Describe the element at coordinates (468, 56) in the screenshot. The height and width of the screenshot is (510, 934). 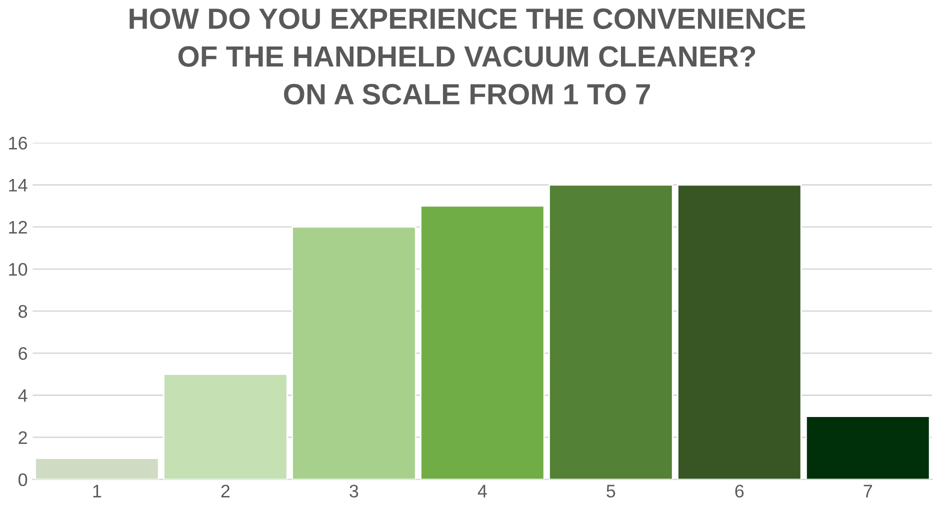
I see `chart-title: HOW DO YOU EXPERIENCE THE CONVENIENCE OF THE HANDHELD VACUUM CLEANER? ON A SCALE FROM 1 TO 7` at that location.